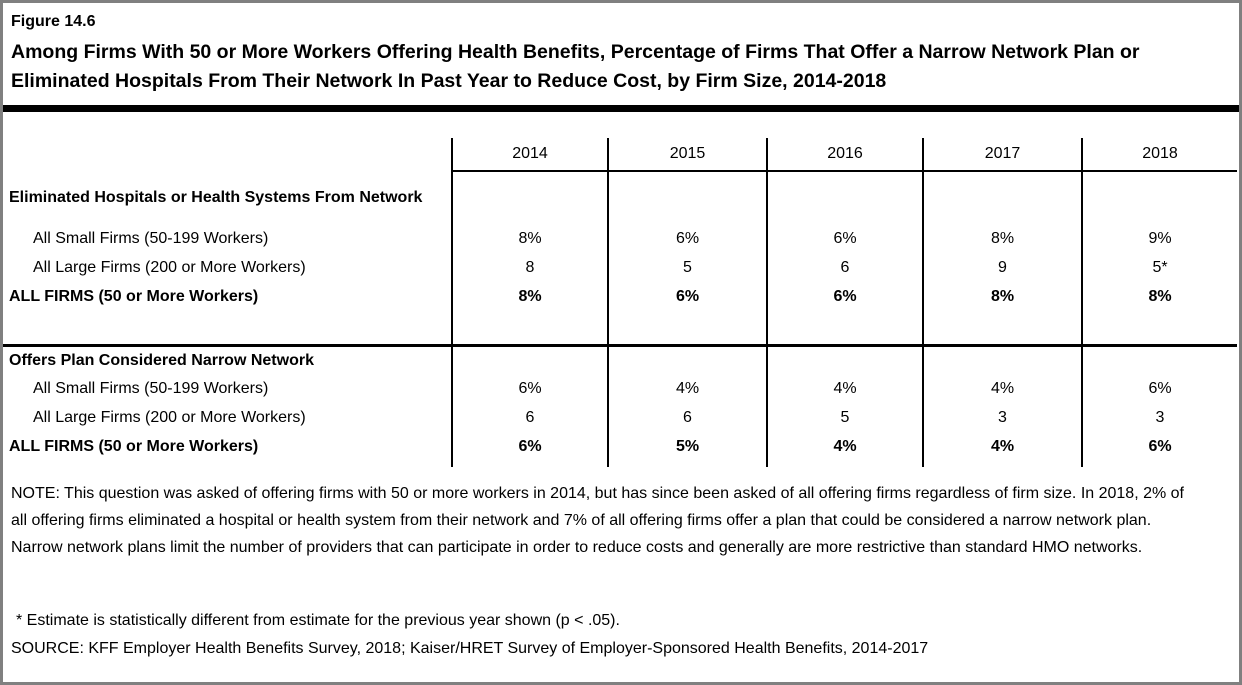 The image size is (1242, 685). What do you see at coordinates (1159, 238) in the screenshot?
I see `value-cell: 9%` at bounding box center [1159, 238].